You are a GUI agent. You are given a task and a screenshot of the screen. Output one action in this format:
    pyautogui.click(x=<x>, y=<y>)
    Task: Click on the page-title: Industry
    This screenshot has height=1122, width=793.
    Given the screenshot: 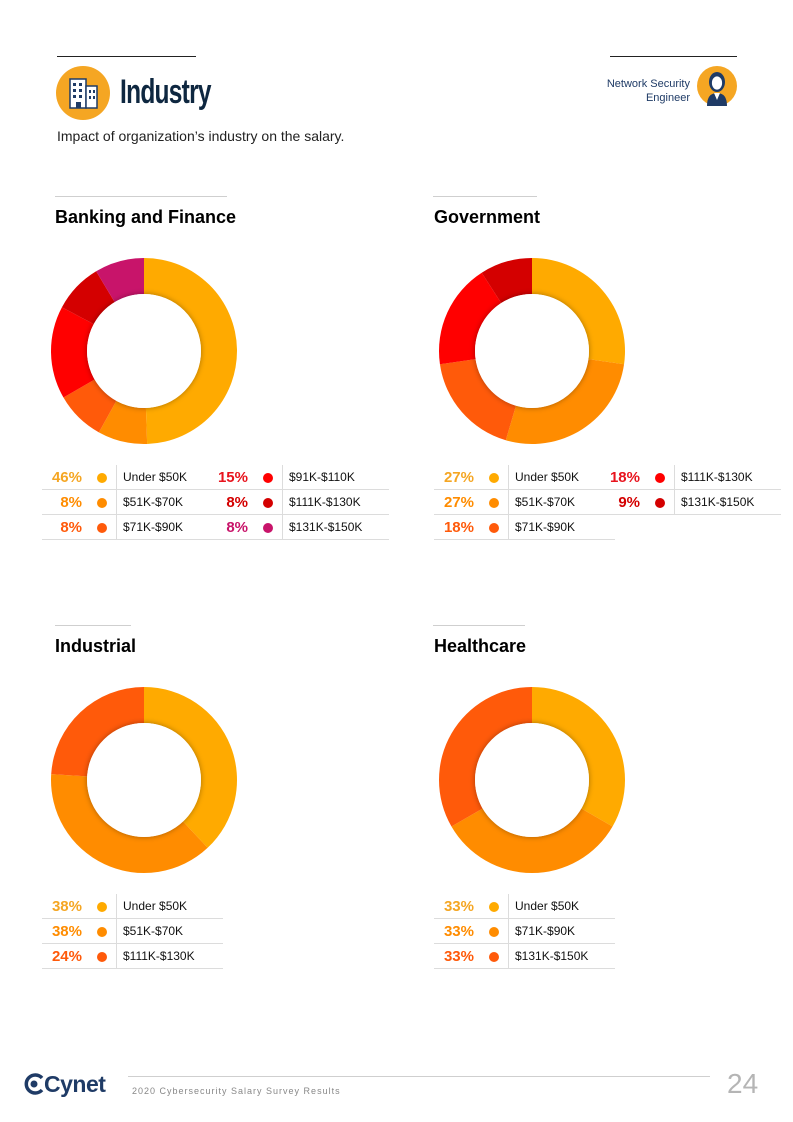 What is the action you would take?
    pyautogui.click(x=166, y=92)
    